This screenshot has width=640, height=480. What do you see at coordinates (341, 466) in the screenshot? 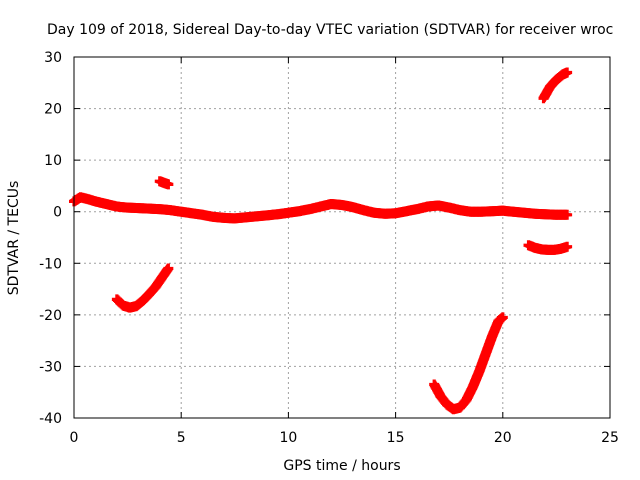
I see `x-axis-label: GPS time / hours` at bounding box center [341, 466].